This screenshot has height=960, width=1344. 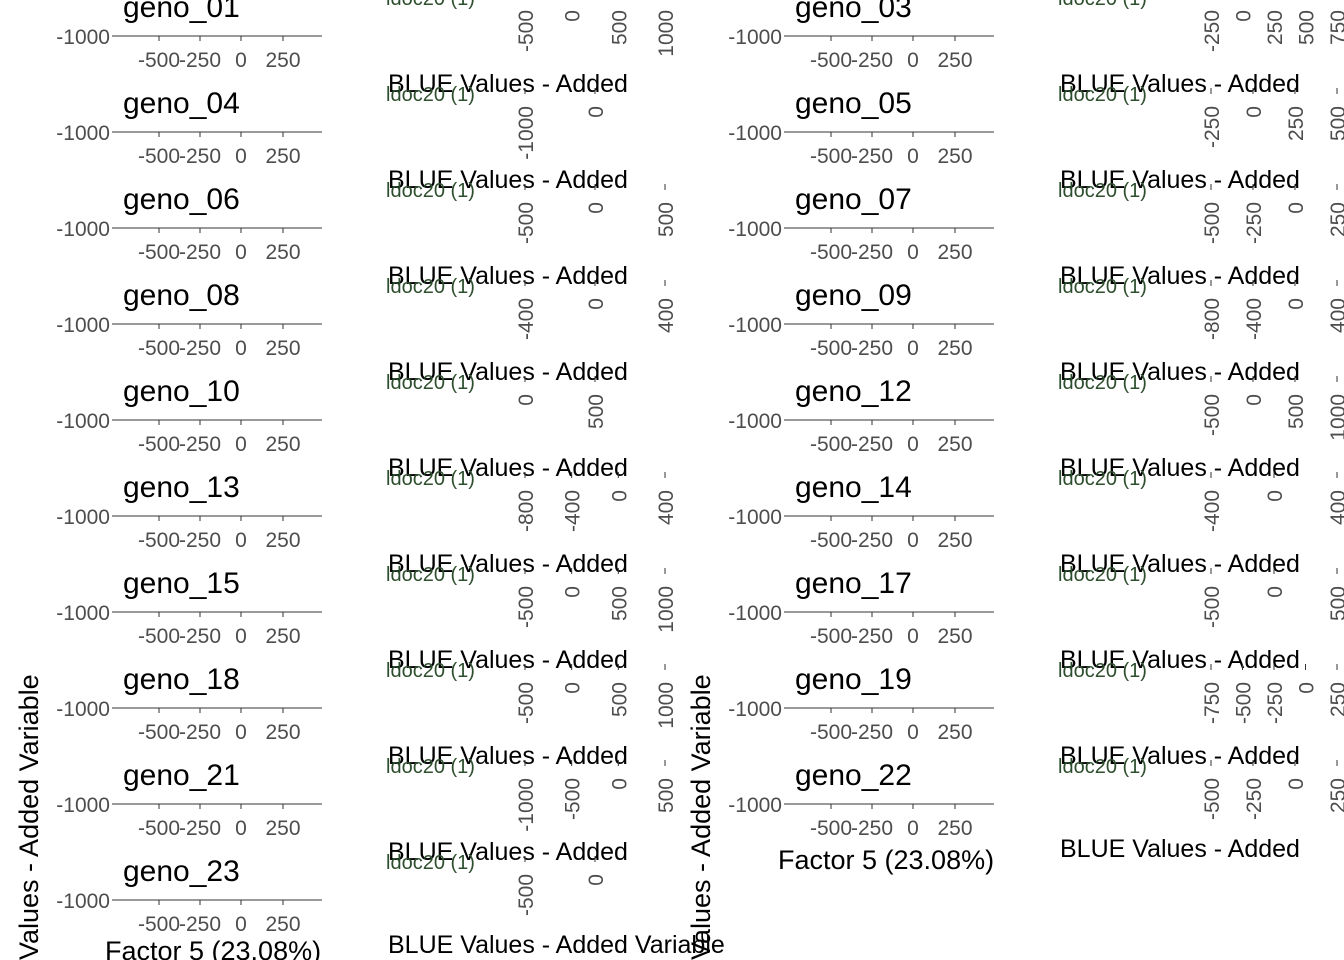 What do you see at coordinates (853, 295) in the screenshot?
I see `facet-title: geno_09` at bounding box center [853, 295].